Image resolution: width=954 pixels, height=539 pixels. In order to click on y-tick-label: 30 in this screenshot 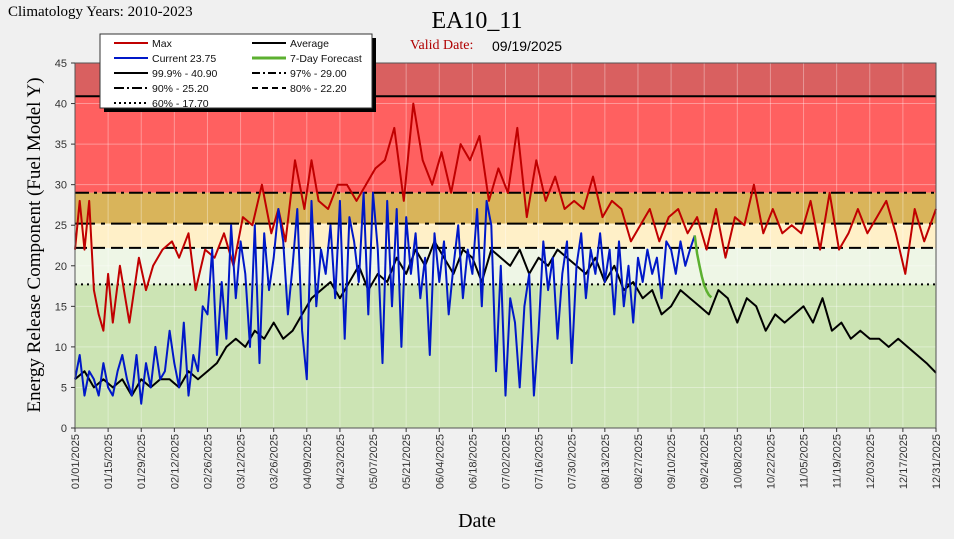, I will do `click(61, 186)`.